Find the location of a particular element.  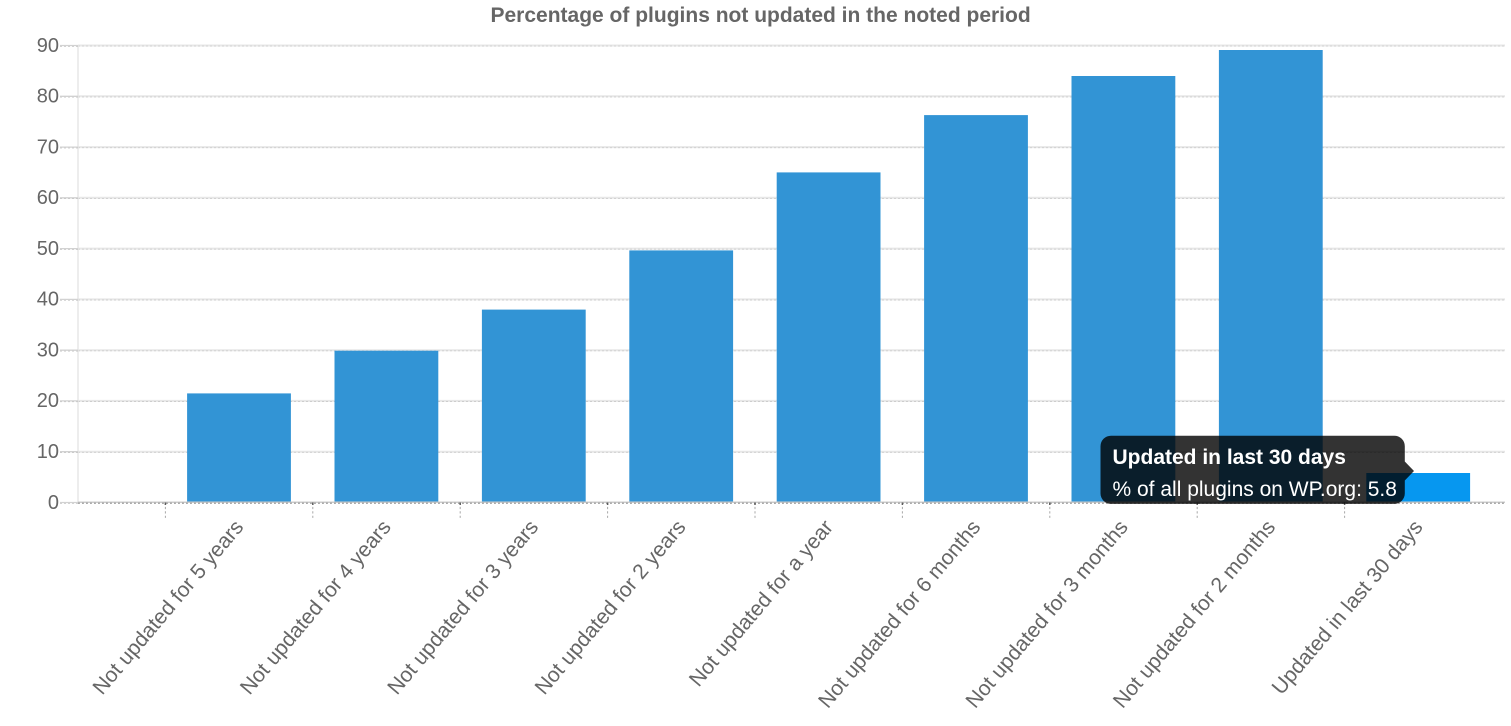

svg-text: Not updated for 3 months is located at coordinates (1047, 614).